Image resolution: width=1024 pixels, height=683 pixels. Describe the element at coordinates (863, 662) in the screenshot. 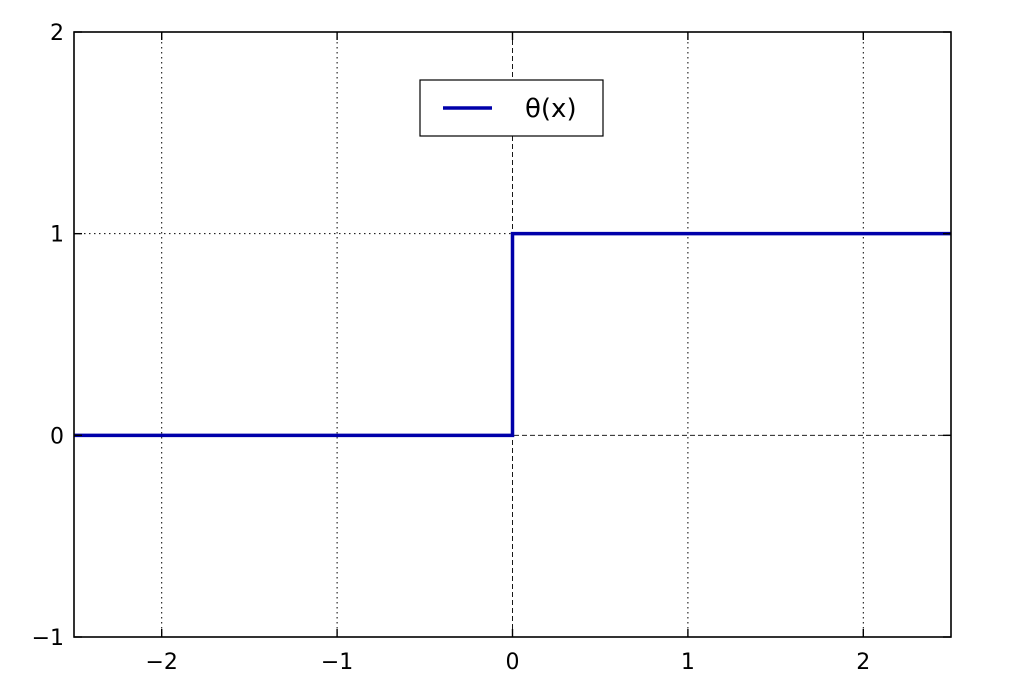

I see `x-tick-label: 2` at that location.